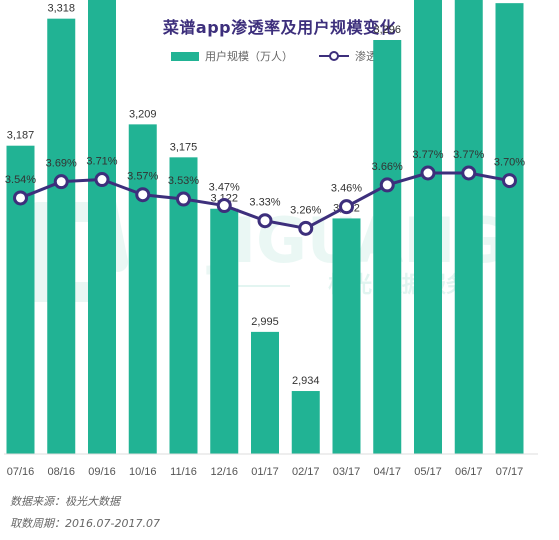 This screenshot has width=559, height=540. What do you see at coordinates (279, 27) in the screenshot?
I see `chart-title: 菜谱app渗透率及用户规模变化` at bounding box center [279, 27].